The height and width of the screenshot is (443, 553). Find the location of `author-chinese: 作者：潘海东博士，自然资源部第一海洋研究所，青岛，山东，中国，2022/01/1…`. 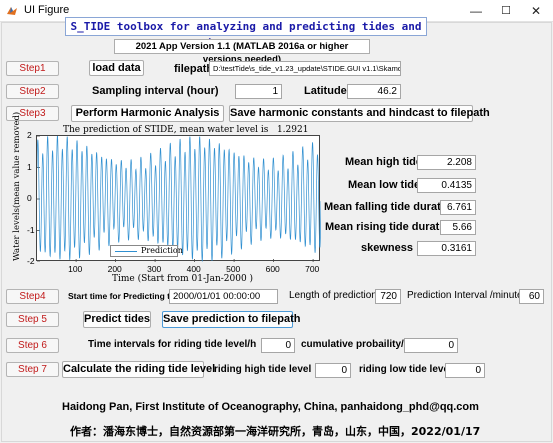

author-chinese: 作者：潘海东博士，自然资源部第一海洋研究所，青岛，山东，中国，2022/01/1… is located at coordinates (275, 431).